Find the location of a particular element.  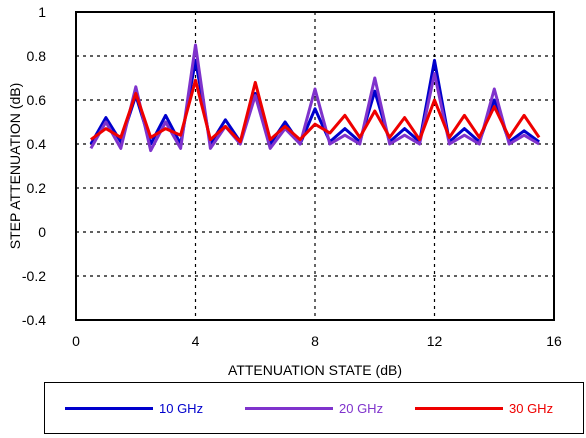

legend-swatch-20ghz is located at coordinates (289, 408).